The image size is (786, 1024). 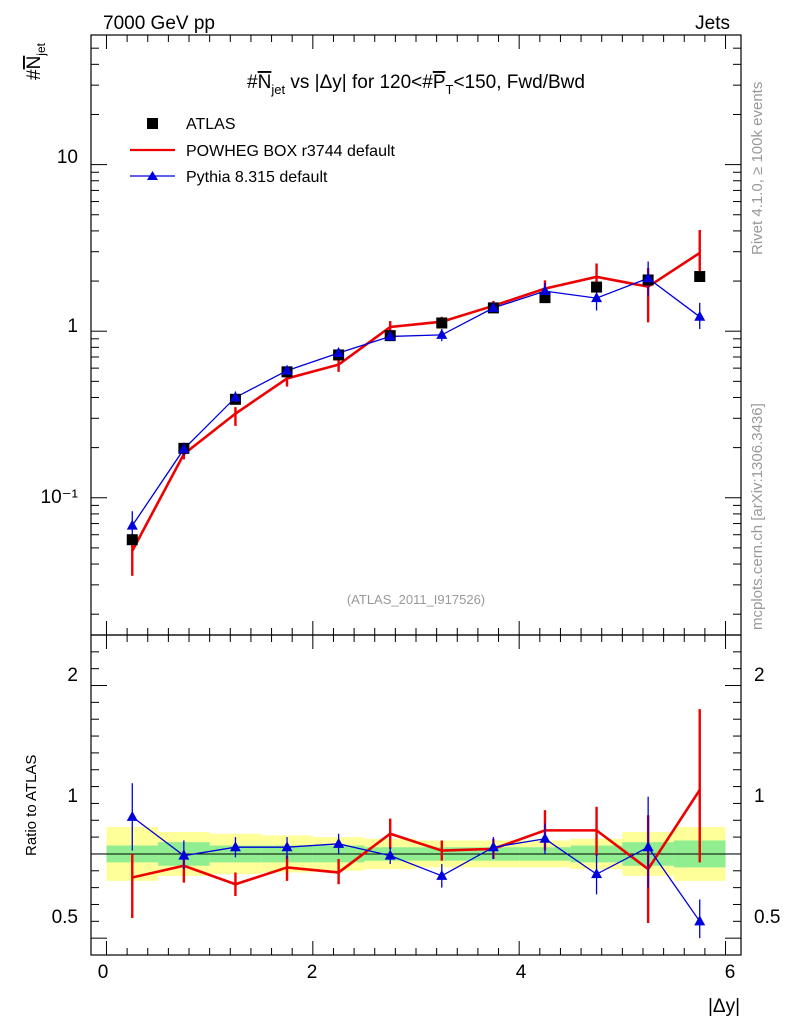 I want to click on y-axis-label-main: #Njet, so click(x=36, y=61).